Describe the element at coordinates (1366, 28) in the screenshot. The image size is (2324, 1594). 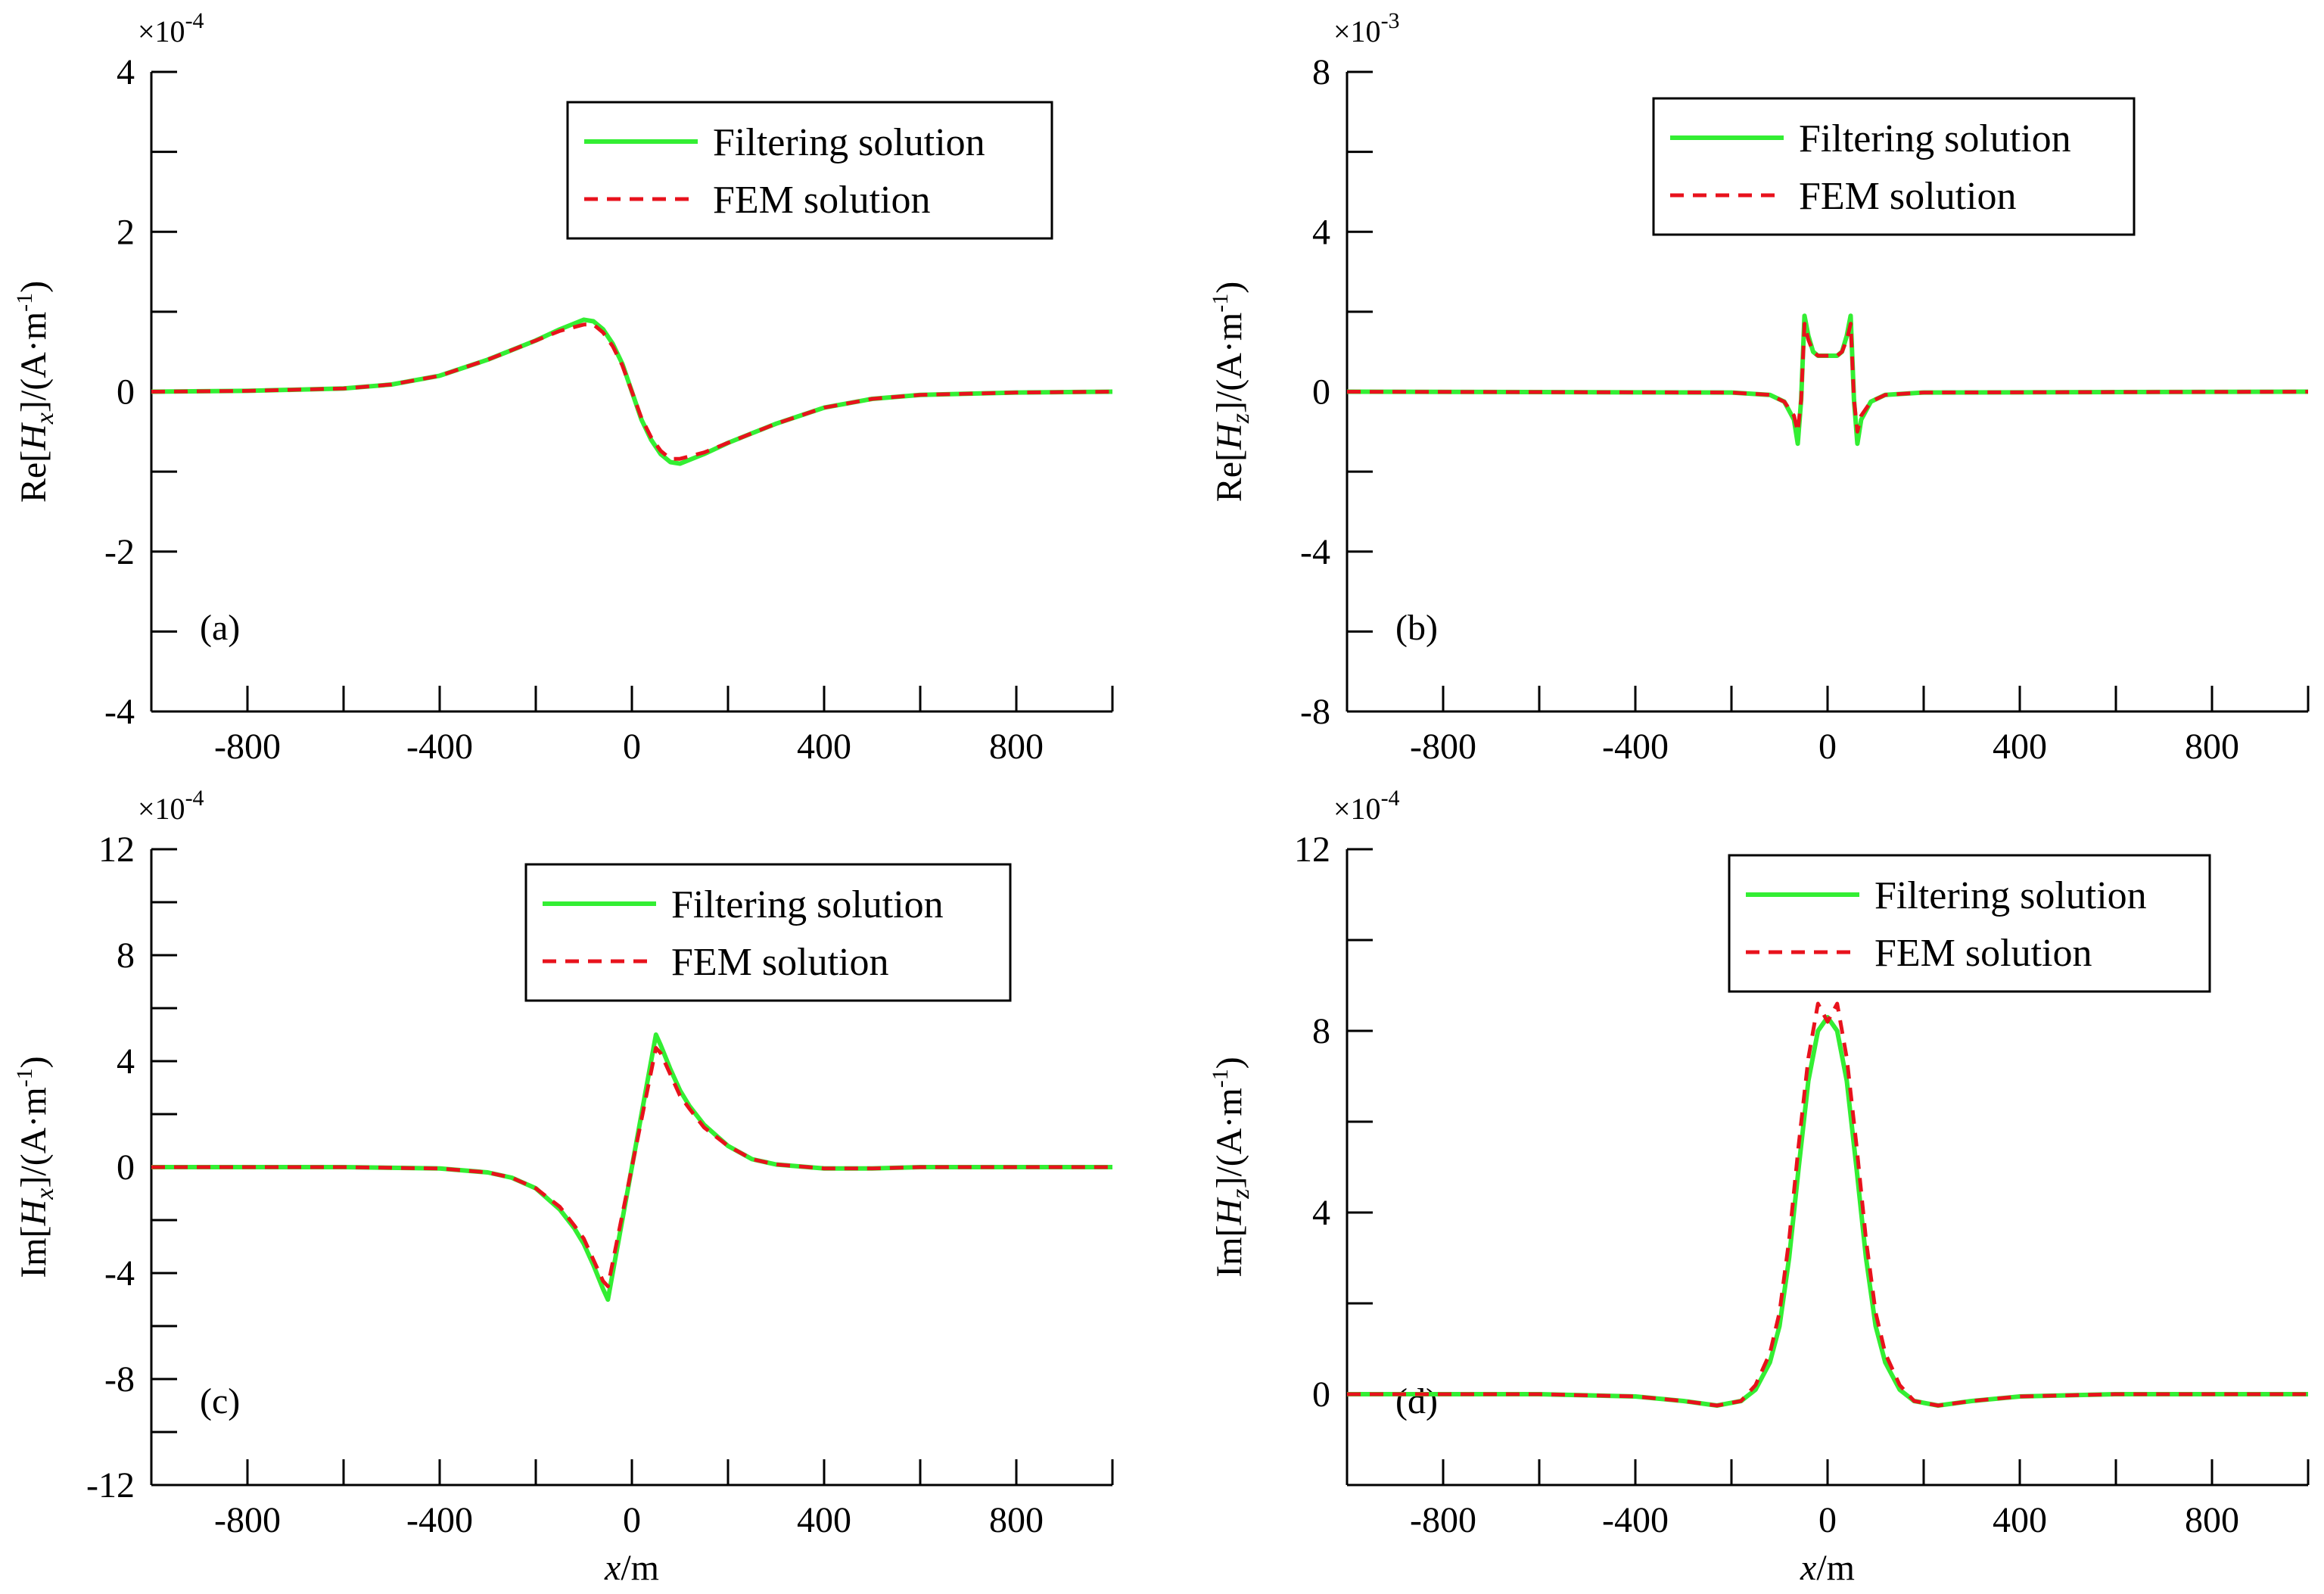
I see `axis-multiplier: ×10⁻³` at that location.